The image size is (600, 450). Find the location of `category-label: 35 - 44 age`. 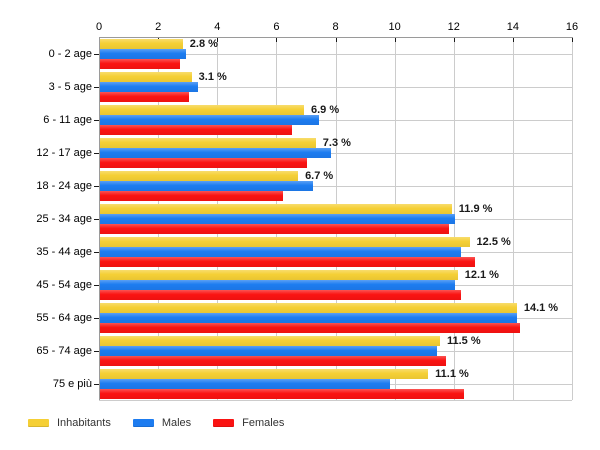

category-label: 35 - 44 age is located at coordinates (64, 251).